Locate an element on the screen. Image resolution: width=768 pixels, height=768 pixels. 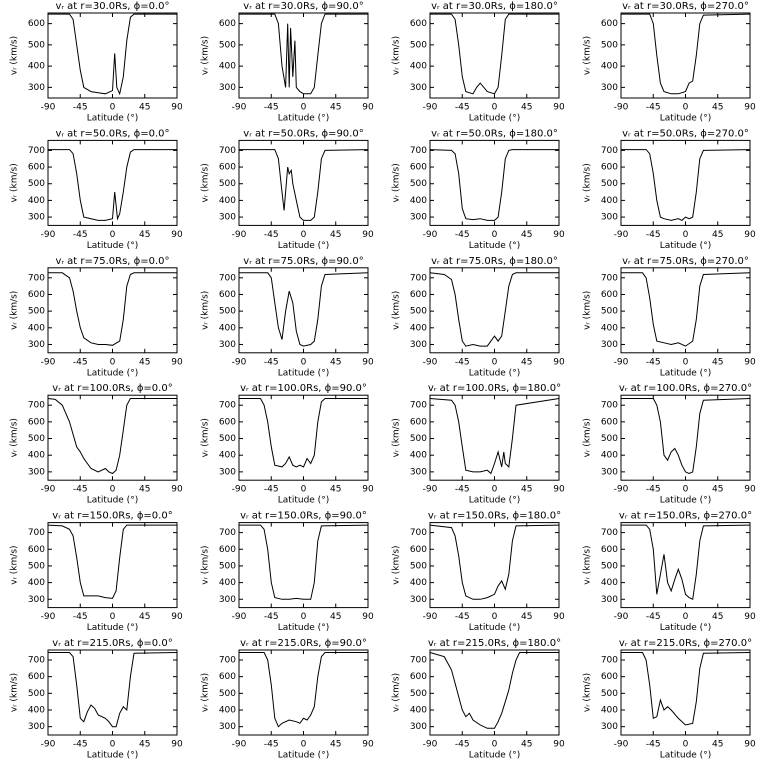
chart-title: vᵣ at r=150.0Rs, ϕ=270.0° is located at coordinates (685, 516).